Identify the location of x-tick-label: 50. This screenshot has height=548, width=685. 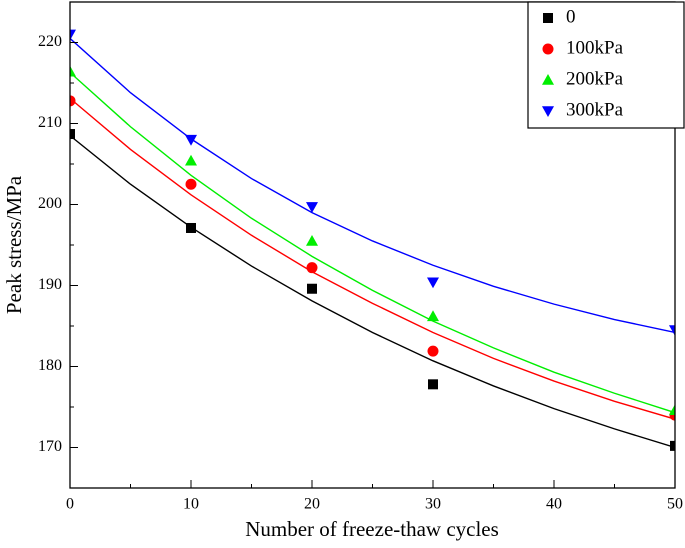
(675, 504).